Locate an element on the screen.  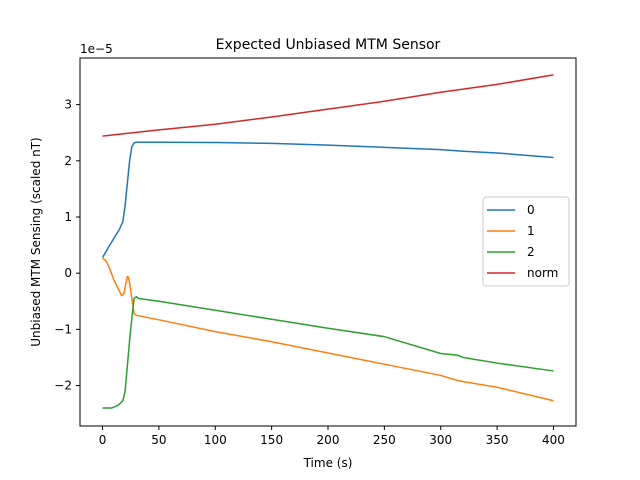
x-tick-label: 100 is located at coordinates (215, 440).